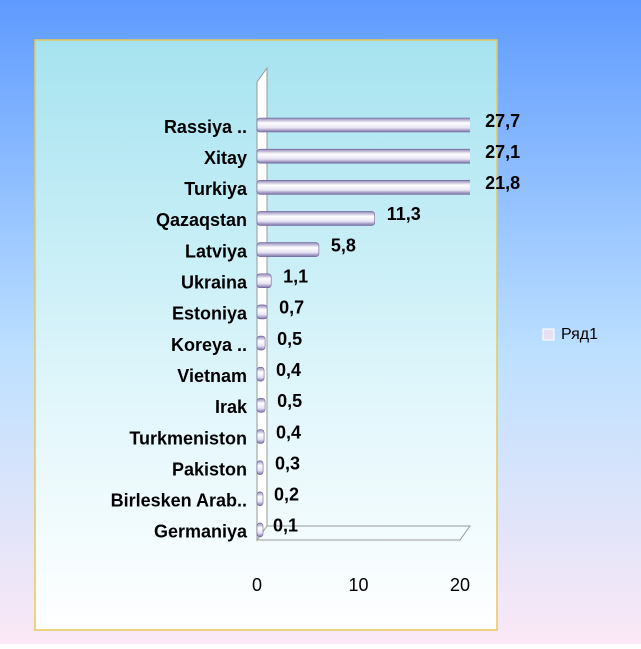  Describe the element at coordinates (209, 469) in the screenshot. I see `category-label: Pakiston` at that location.